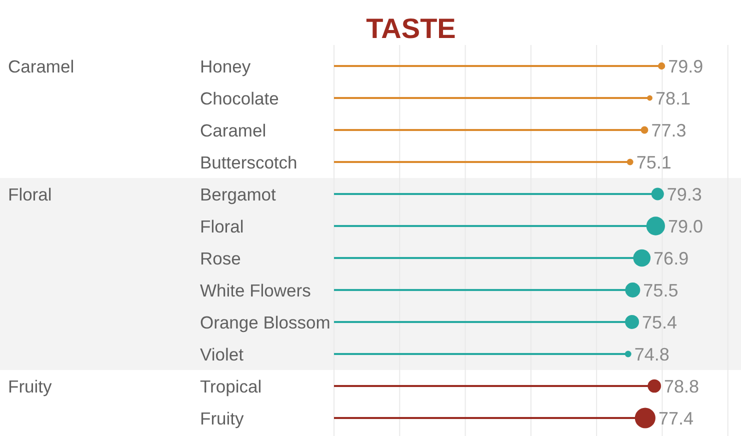 Image resolution: width=741 pixels, height=436 pixels. I want to click on y-tick-label: Rose, so click(220, 258).